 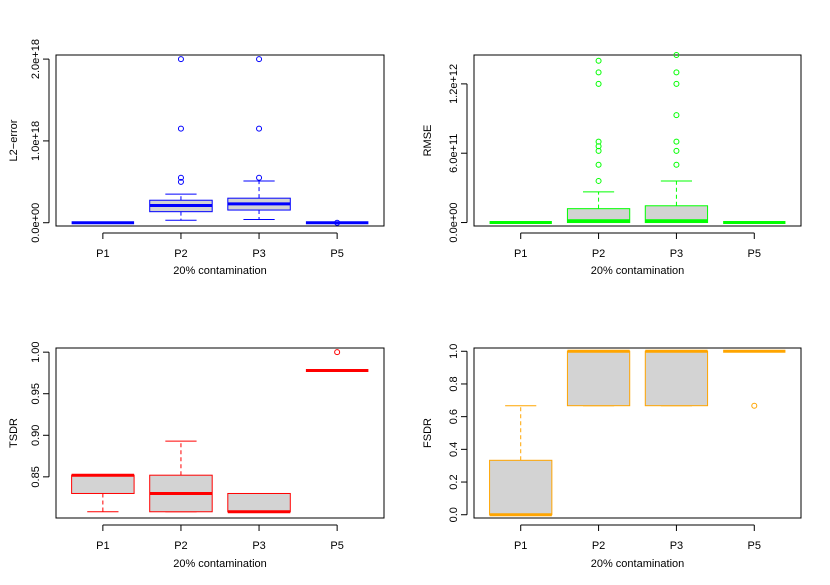 What do you see at coordinates (14, 140) in the screenshot?
I see `y-axis-label: L2−error` at bounding box center [14, 140].